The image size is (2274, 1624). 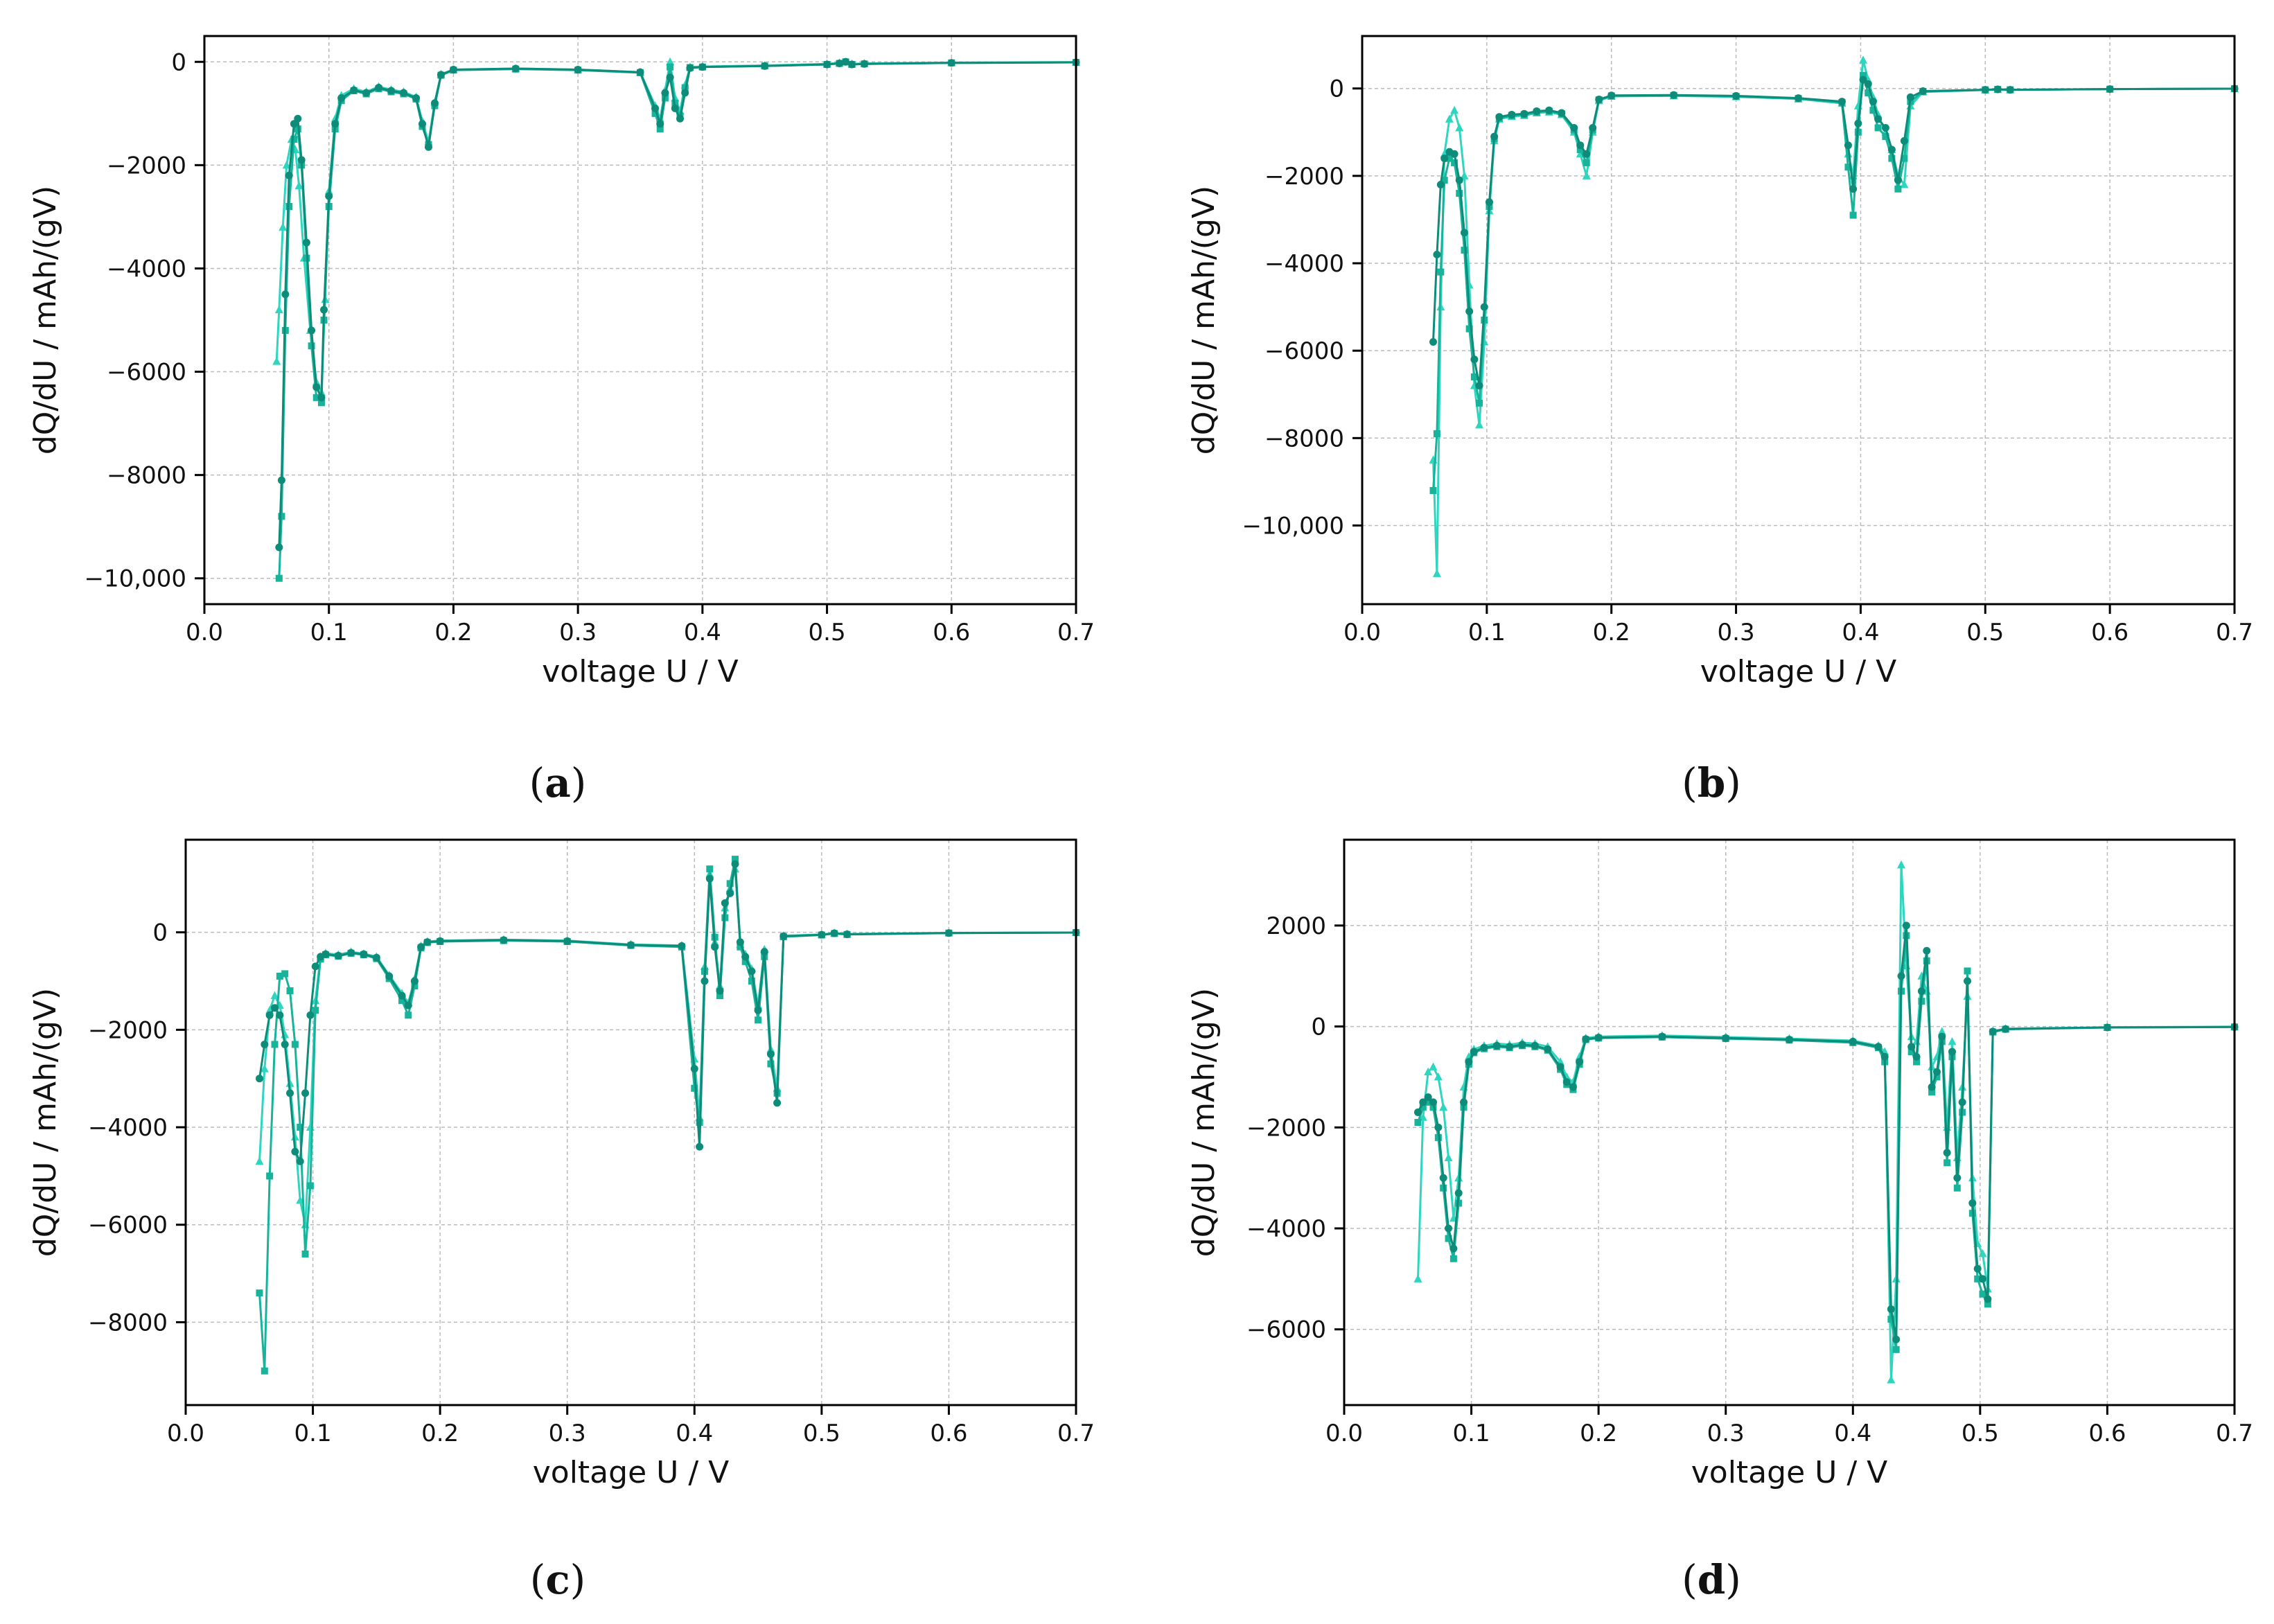 What do you see at coordinates (128, 1225) in the screenshot?
I see `y-tick-label: −6000` at bounding box center [128, 1225].